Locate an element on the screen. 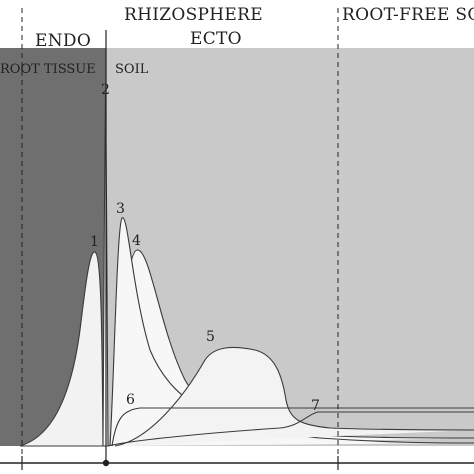 Image resolution: width=474 pixels, height=474 pixels. label-root-free-soil: ROOT-FREE SO is located at coordinates (408, 15).